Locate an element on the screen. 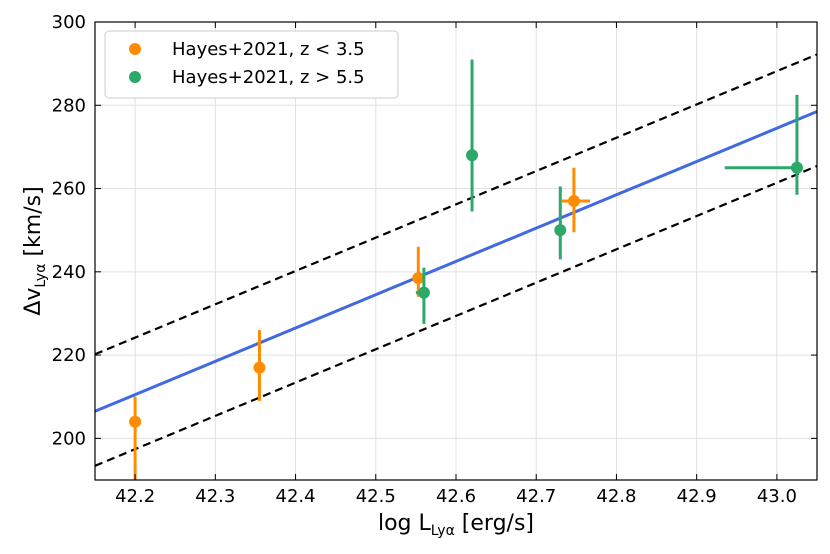  x-tick-label: 42.7 is located at coordinates (536, 496).